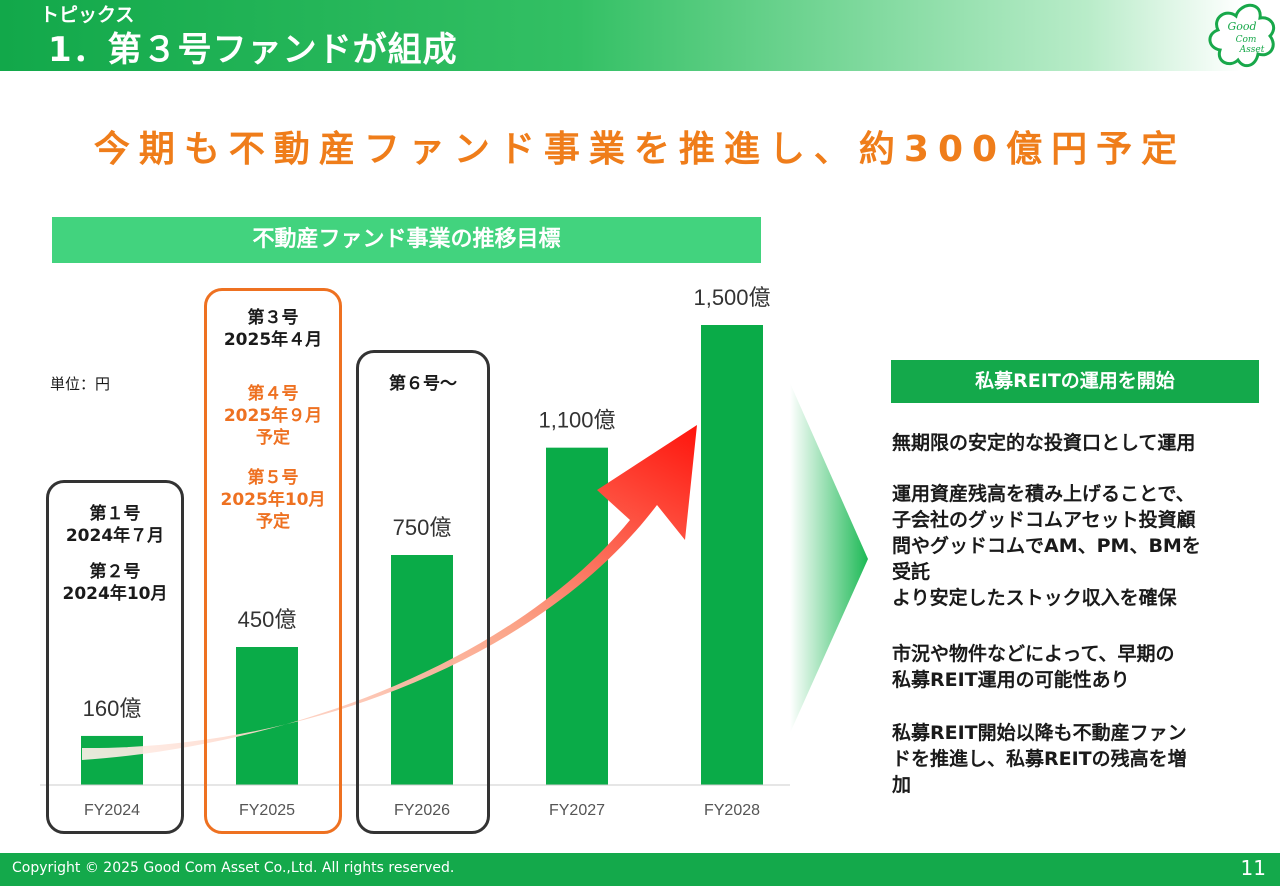  Describe the element at coordinates (732, 555) in the screenshot. I see `bar-fy2028` at that location.